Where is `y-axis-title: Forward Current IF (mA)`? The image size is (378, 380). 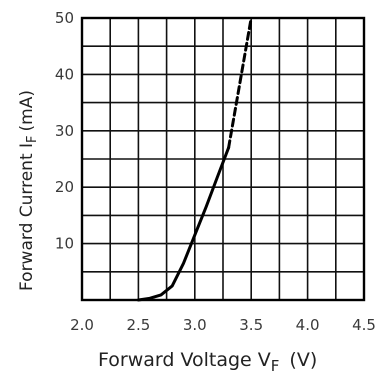
y-axis-title: Forward Current IF (mA) is located at coordinates (28, 190).